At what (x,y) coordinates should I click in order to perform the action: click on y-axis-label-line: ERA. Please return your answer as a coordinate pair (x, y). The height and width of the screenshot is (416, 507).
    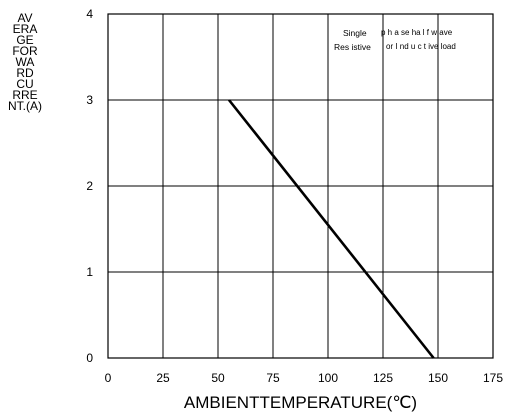
    Looking at the image, I should click on (25, 29).